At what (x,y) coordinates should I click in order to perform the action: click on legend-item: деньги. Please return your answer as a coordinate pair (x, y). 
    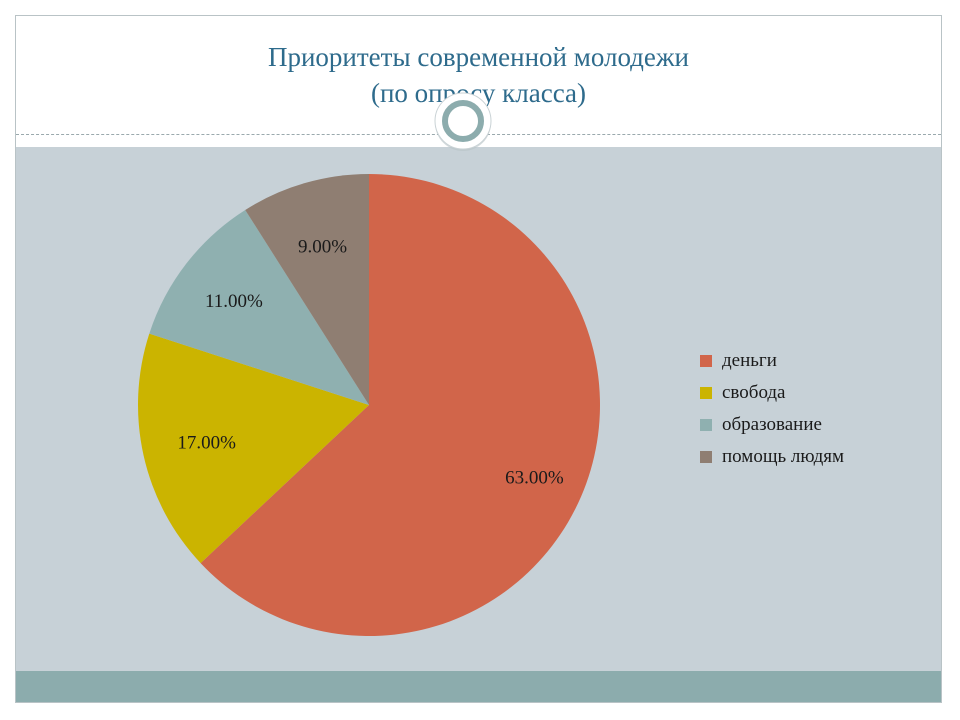
    Looking at the image, I should click on (820, 361).